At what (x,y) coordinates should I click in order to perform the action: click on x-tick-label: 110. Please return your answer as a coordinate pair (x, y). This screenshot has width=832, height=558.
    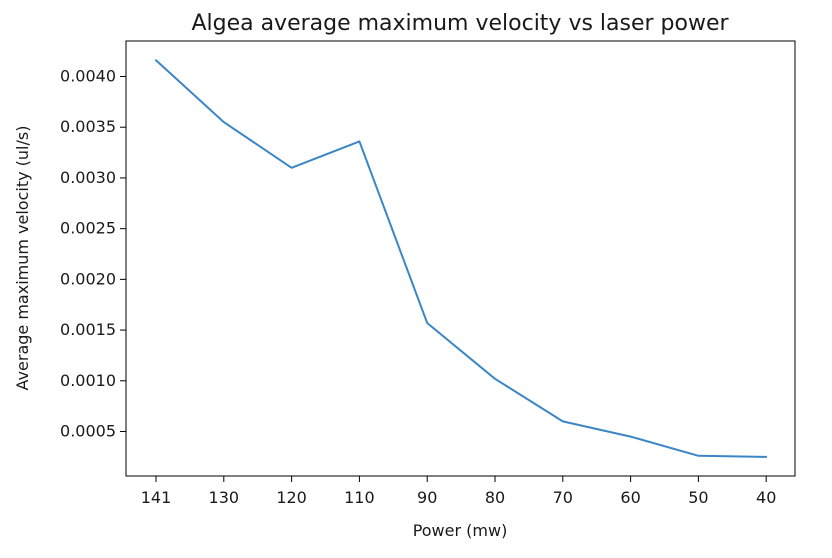
    Looking at the image, I should click on (359, 497).